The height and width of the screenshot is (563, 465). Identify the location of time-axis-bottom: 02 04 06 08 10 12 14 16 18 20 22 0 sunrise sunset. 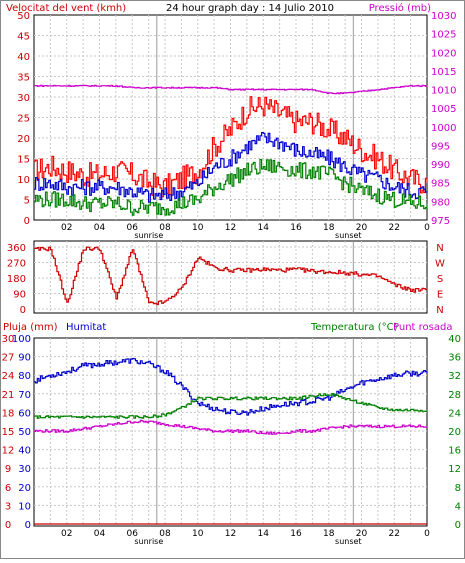
(245, 537).